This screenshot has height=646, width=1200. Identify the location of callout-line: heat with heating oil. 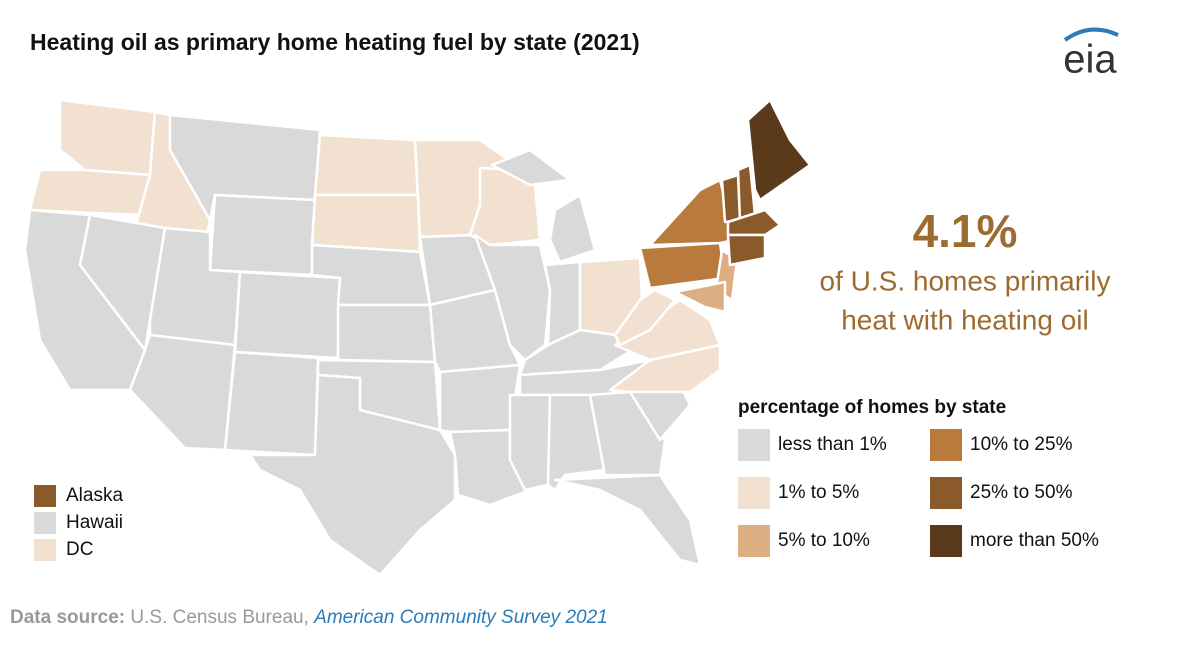
(965, 319).